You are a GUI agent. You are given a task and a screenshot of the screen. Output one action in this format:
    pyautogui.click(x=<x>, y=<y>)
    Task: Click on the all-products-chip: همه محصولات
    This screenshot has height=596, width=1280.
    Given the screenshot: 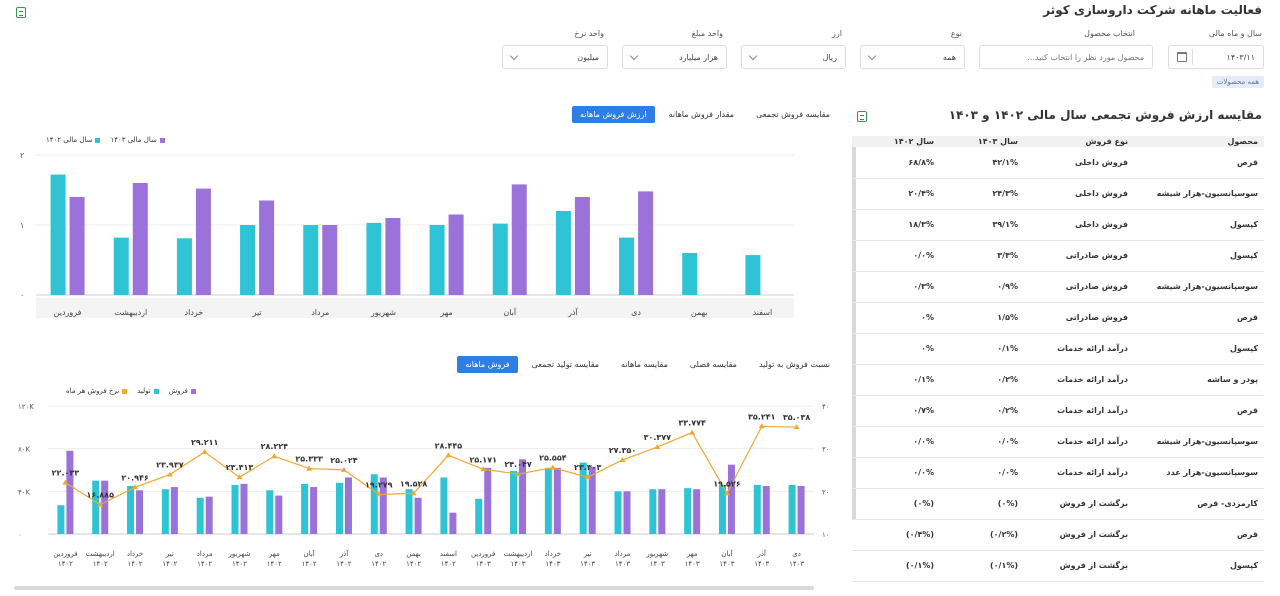 What is the action you would take?
    pyautogui.click(x=1237, y=82)
    